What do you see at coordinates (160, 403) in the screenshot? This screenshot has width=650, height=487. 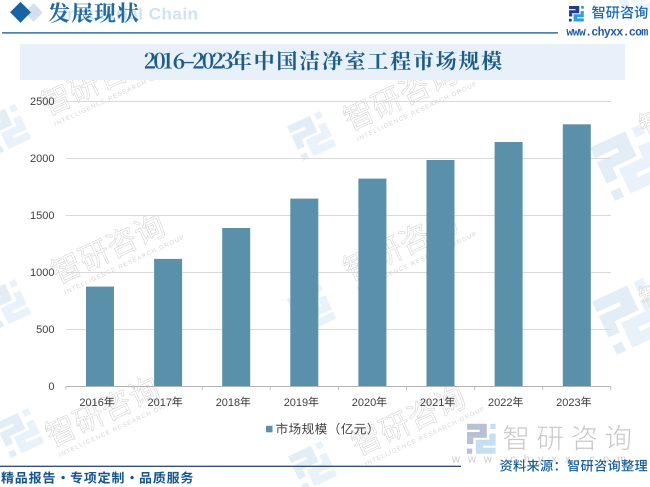 I see `svg-text: 2017` at bounding box center [160, 403].